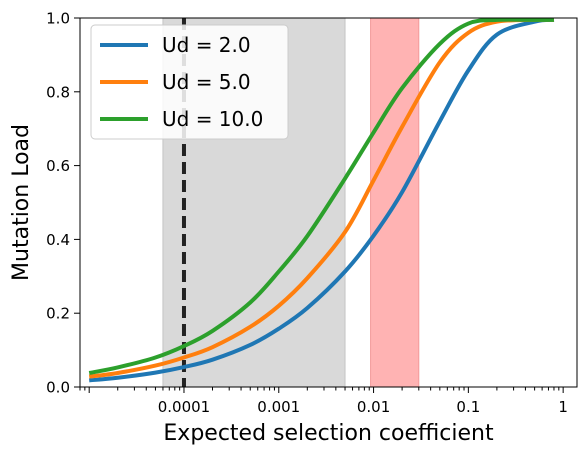 The image size is (586, 455). Describe the element at coordinates (212, 119) in the screenshot. I see `legend-label-2: Ud = 10.0` at that location.